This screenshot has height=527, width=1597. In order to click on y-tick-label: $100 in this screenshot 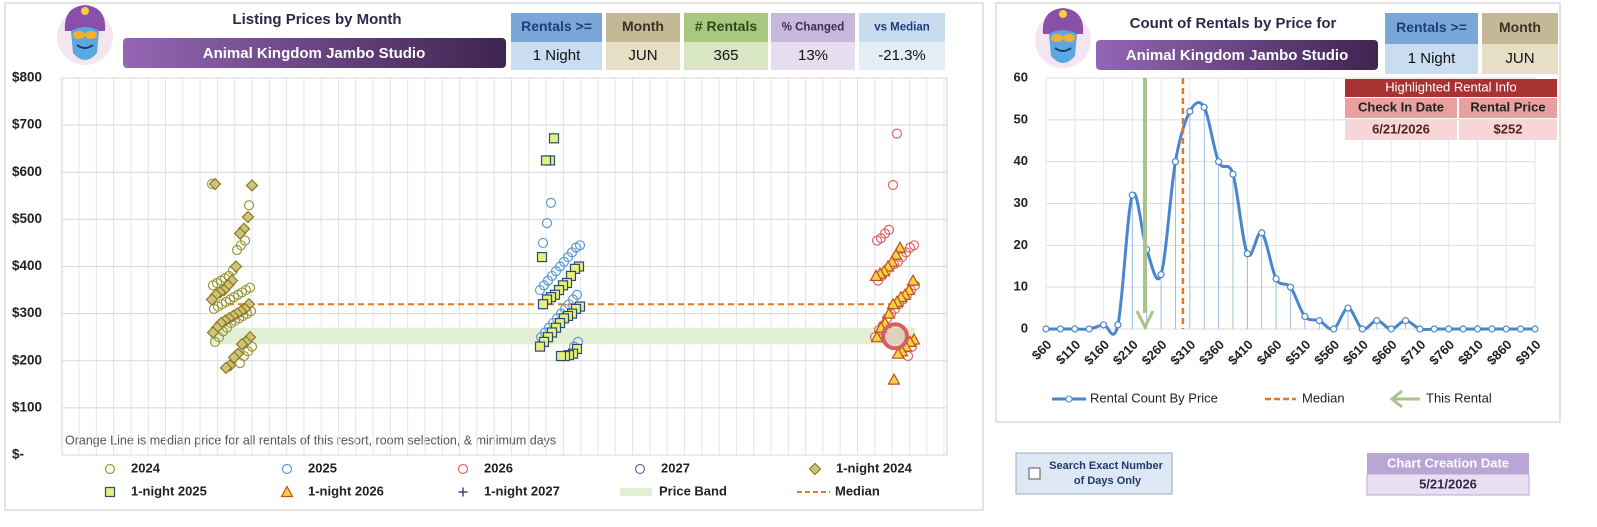, I will do `click(27, 406)`.